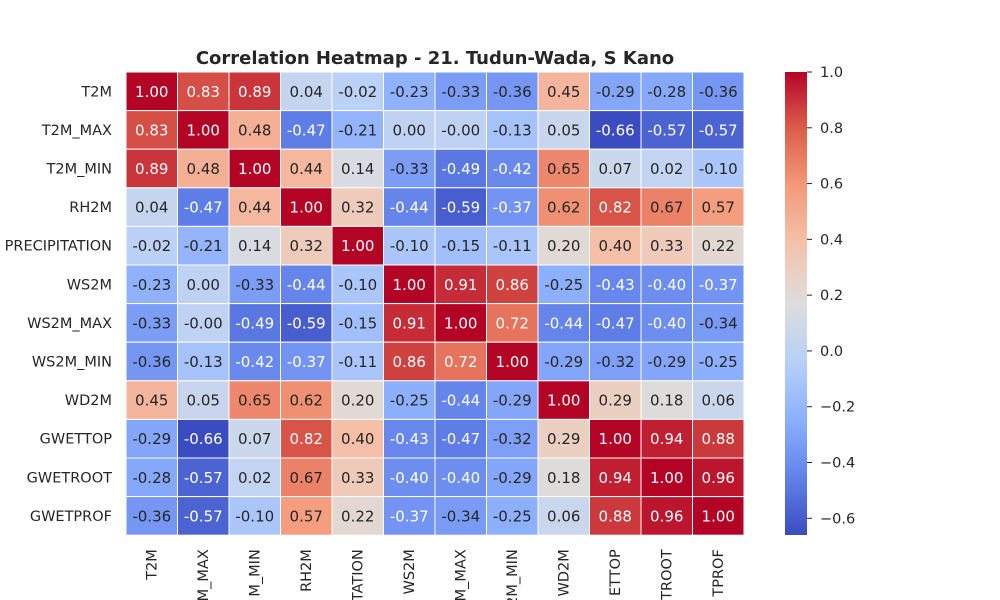 This screenshot has height=600, width=1000. What do you see at coordinates (306, 401) in the screenshot?
I see `heatmap-cell-label-8-3: 0.62` at bounding box center [306, 401].